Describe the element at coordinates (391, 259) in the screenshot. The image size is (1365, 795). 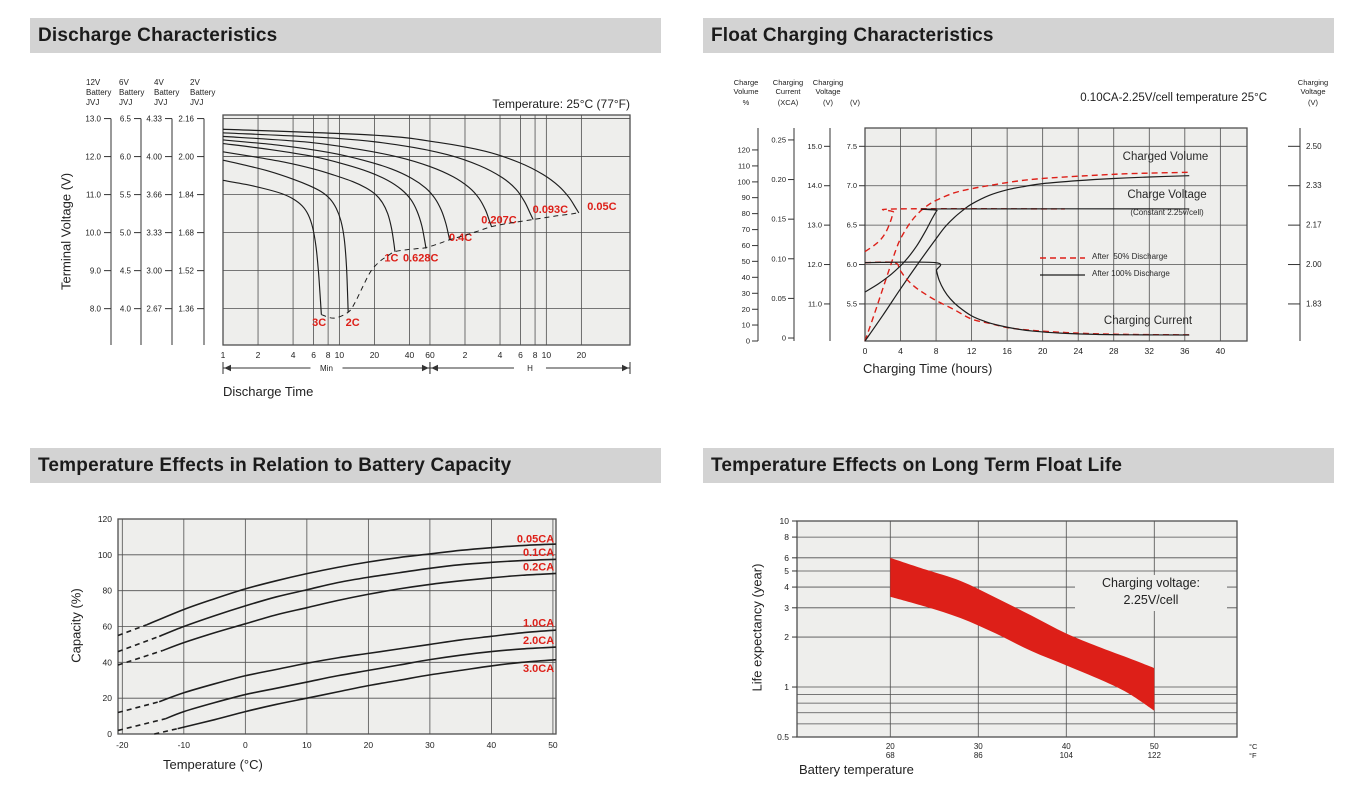
I see `svg-text: 1C` at that location.